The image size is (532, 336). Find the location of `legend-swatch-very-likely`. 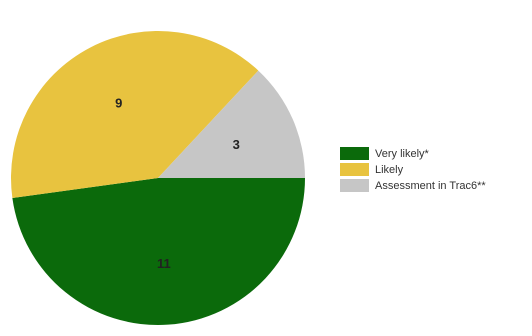

legend-swatch-very-likely is located at coordinates (354, 153).